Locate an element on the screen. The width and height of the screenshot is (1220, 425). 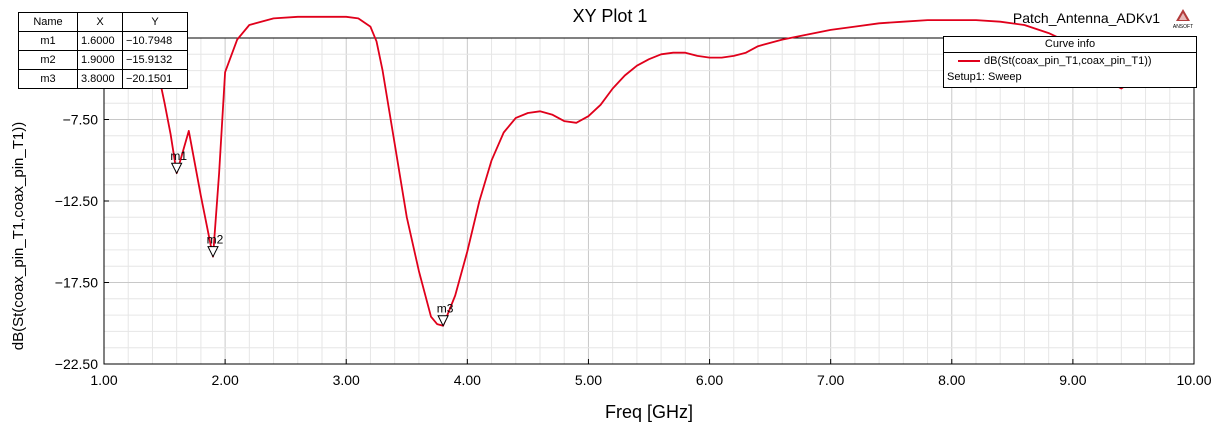
marker-name: m3 is located at coordinates (48, 79).